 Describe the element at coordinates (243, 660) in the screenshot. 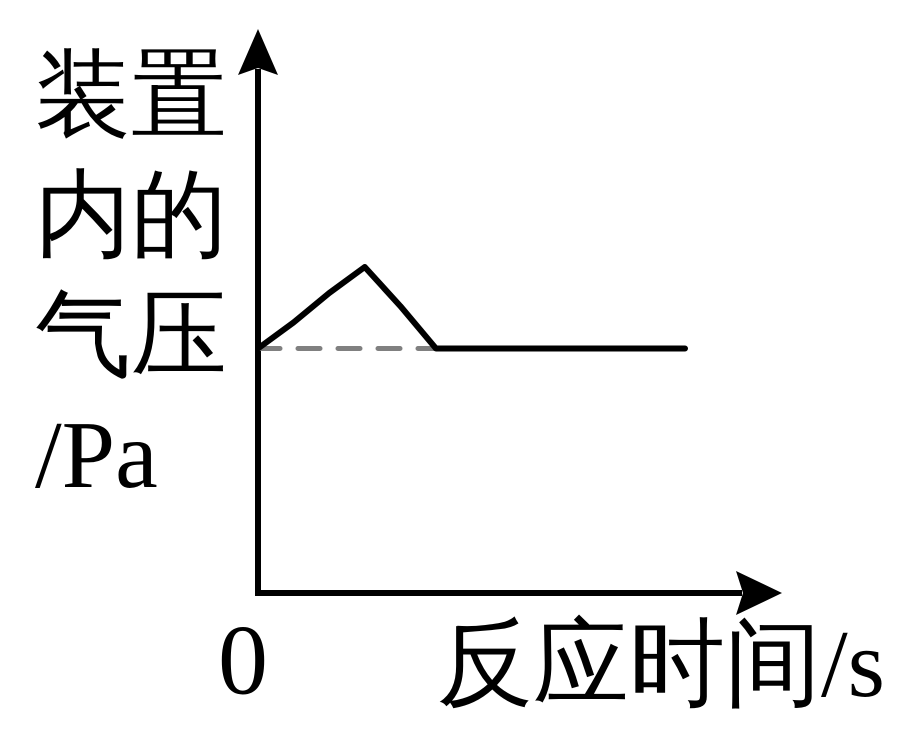

I see `text: 0` at that location.